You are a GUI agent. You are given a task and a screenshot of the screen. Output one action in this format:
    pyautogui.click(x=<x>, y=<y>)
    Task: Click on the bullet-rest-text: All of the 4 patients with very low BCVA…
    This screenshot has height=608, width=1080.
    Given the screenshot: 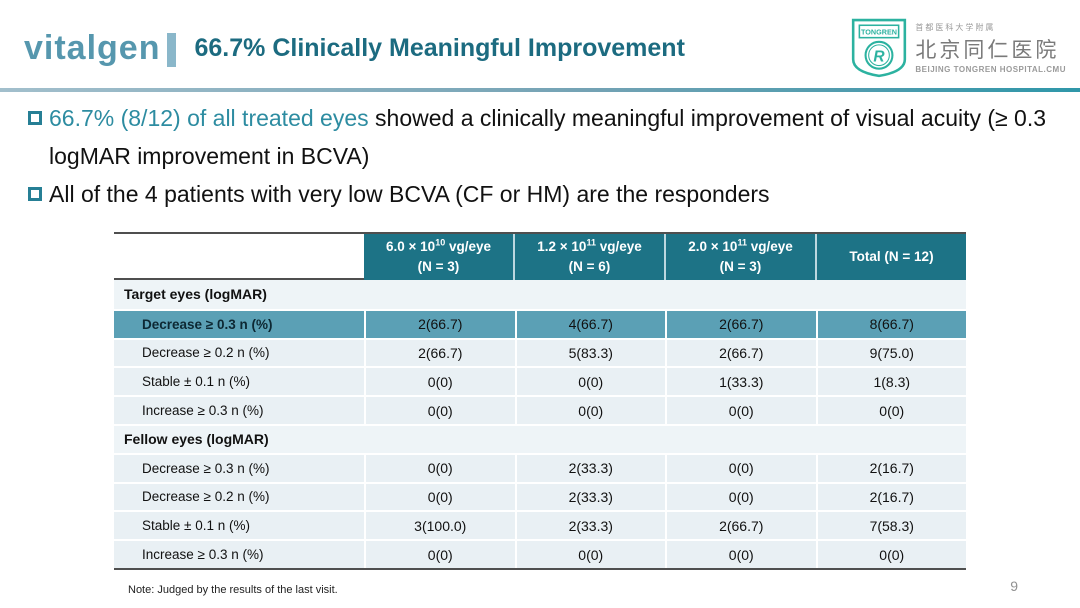 What is the action you would take?
    pyautogui.click(x=409, y=194)
    